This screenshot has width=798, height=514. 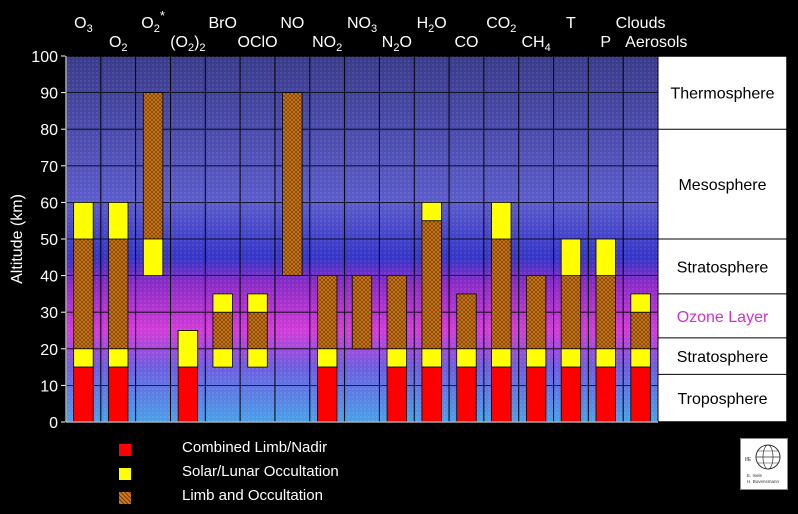 I want to click on legend-item-occultation: Solar/Lunar Occultation, so click(x=288, y=475).